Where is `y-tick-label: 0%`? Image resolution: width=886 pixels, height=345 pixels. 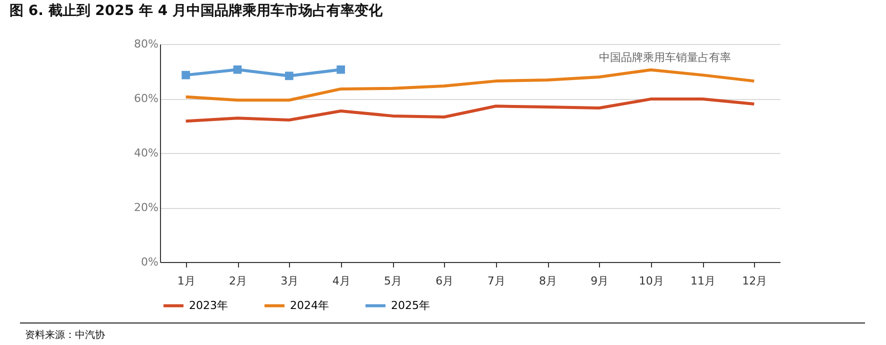
y-tick-label: 0% is located at coordinates (149, 262).